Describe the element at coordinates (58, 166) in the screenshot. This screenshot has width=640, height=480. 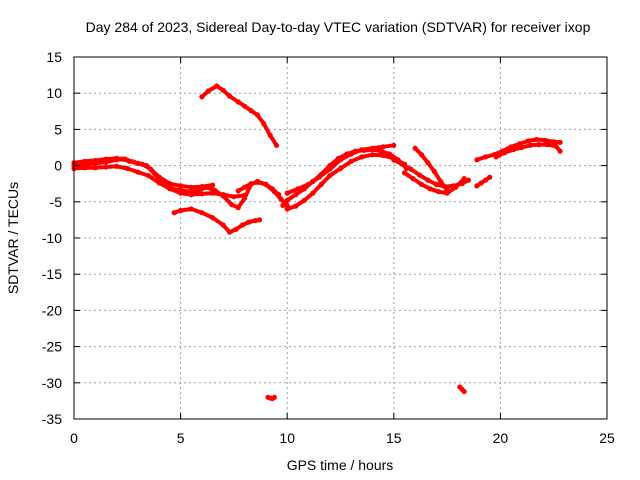
I see `y-tick-label: 0` at that location.